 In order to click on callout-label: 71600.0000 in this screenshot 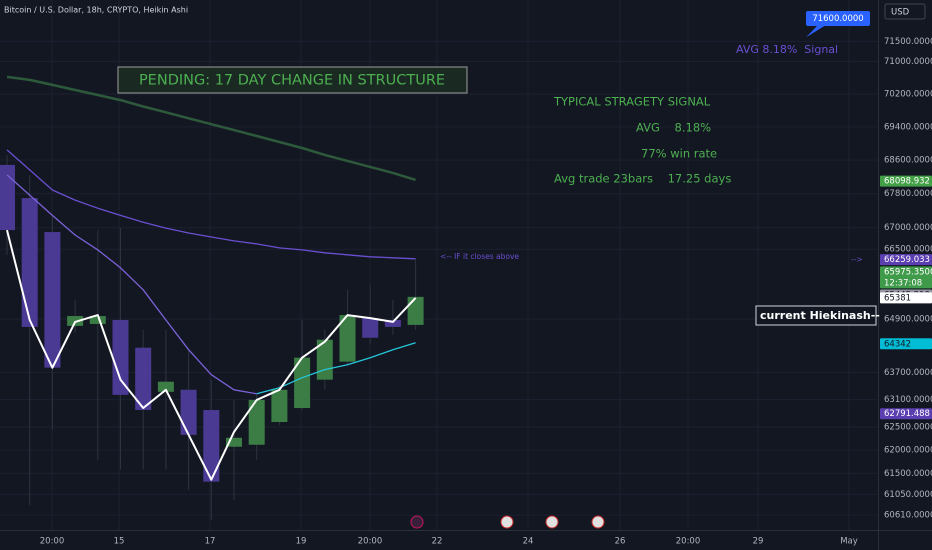, I will do `click(837, 19)`.